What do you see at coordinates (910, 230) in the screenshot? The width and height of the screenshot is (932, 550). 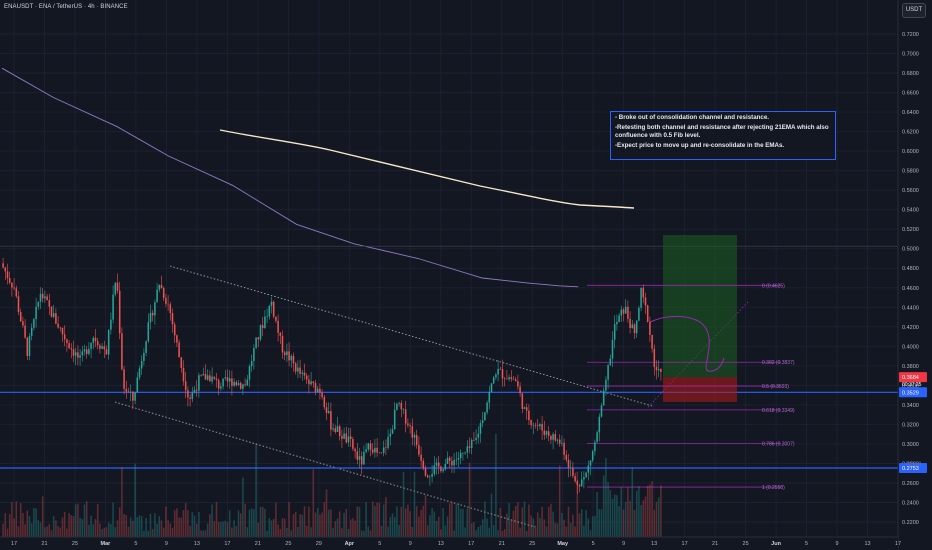 I see `price-tick-label: 0.5200` at bounding box center [910, 230].